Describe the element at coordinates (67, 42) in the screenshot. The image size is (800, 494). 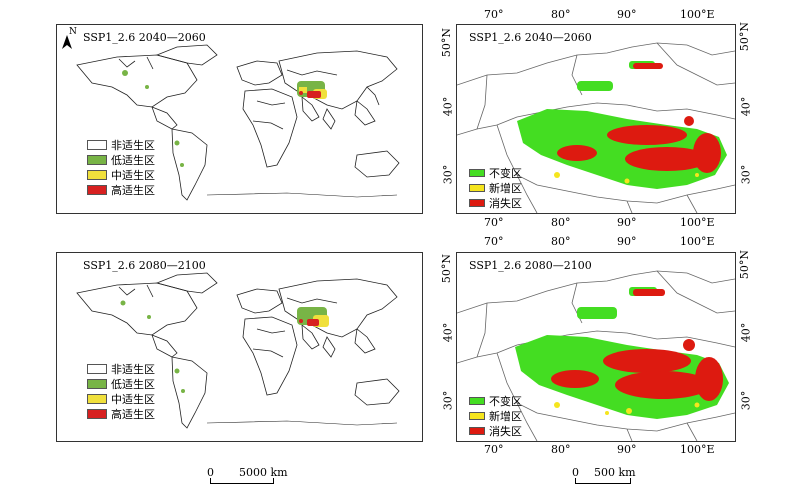
I see `north-arrow-icon` at that location.